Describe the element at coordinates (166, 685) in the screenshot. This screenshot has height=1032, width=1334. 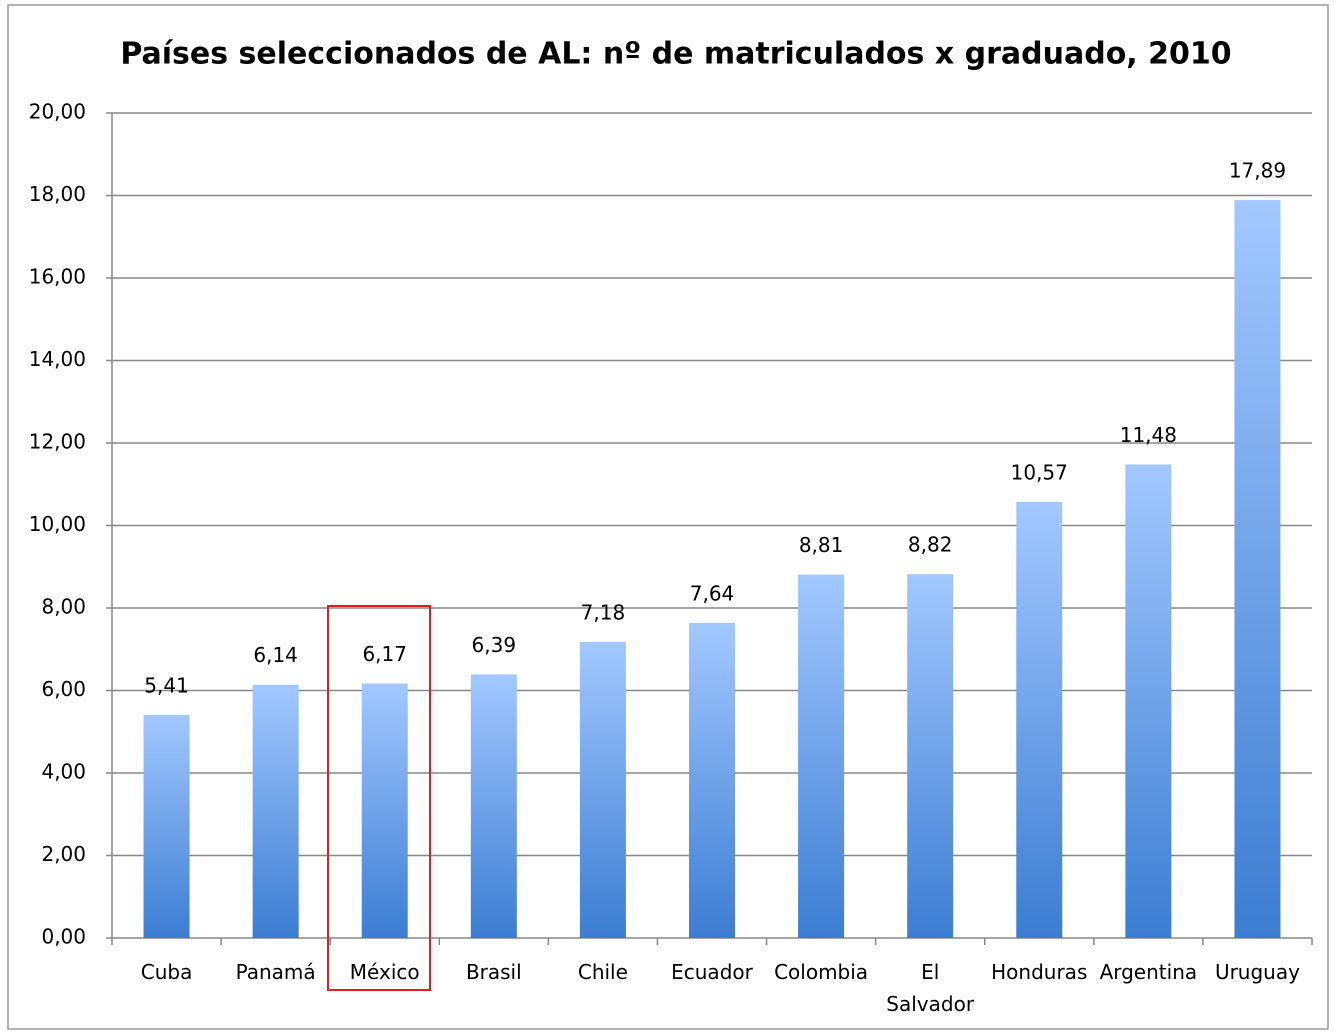
I see `data-label: 5,41` at that location.